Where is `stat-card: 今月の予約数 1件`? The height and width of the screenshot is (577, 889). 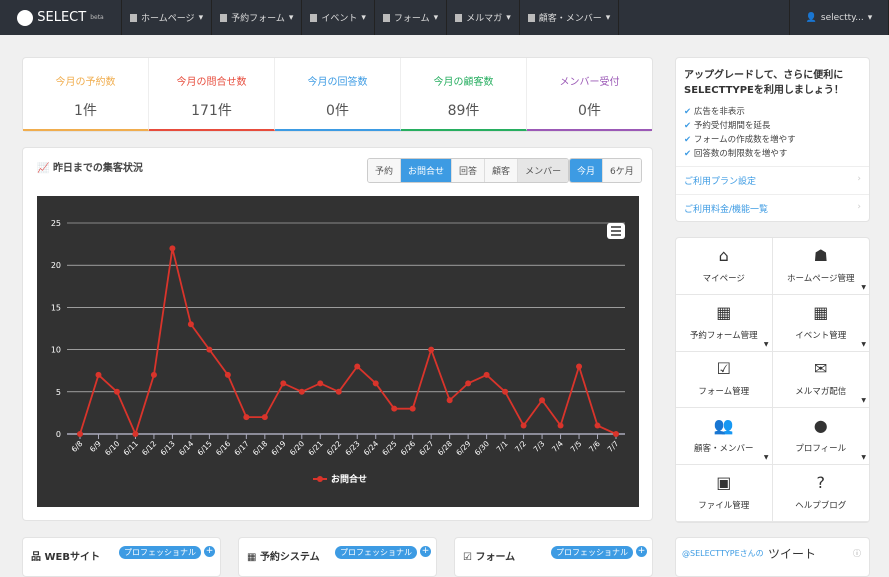 stat-card: 今月の予約数 1件 is located at coordinates (86, 94).